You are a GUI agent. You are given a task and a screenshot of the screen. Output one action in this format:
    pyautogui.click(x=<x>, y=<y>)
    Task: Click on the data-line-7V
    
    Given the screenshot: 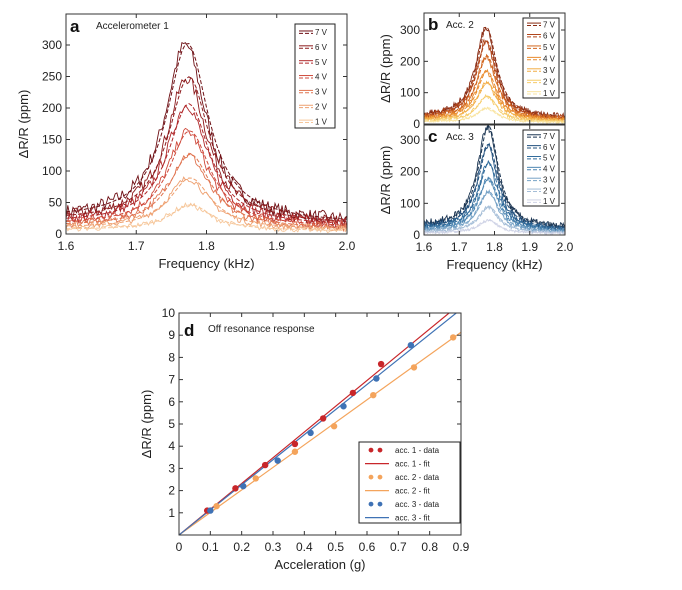 What is the action you would take?
    pyautogui.click(x=206, y=133)
    